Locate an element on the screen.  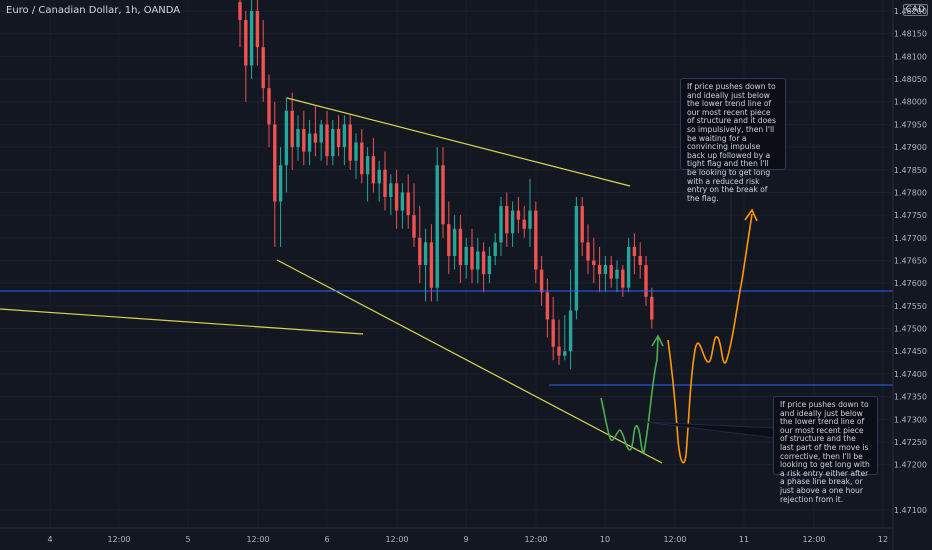
y-tick-label: 1.47400 is located at coordinates (910, 374).